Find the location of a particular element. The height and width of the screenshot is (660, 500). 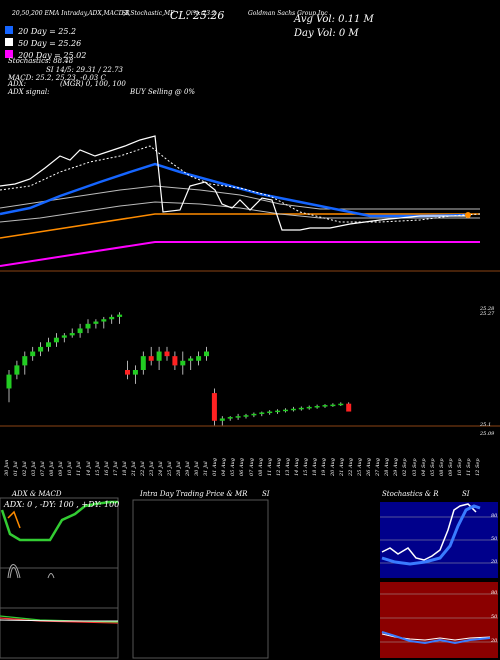

rsi-tick-20: 20 is located at coordinates (494, 641).